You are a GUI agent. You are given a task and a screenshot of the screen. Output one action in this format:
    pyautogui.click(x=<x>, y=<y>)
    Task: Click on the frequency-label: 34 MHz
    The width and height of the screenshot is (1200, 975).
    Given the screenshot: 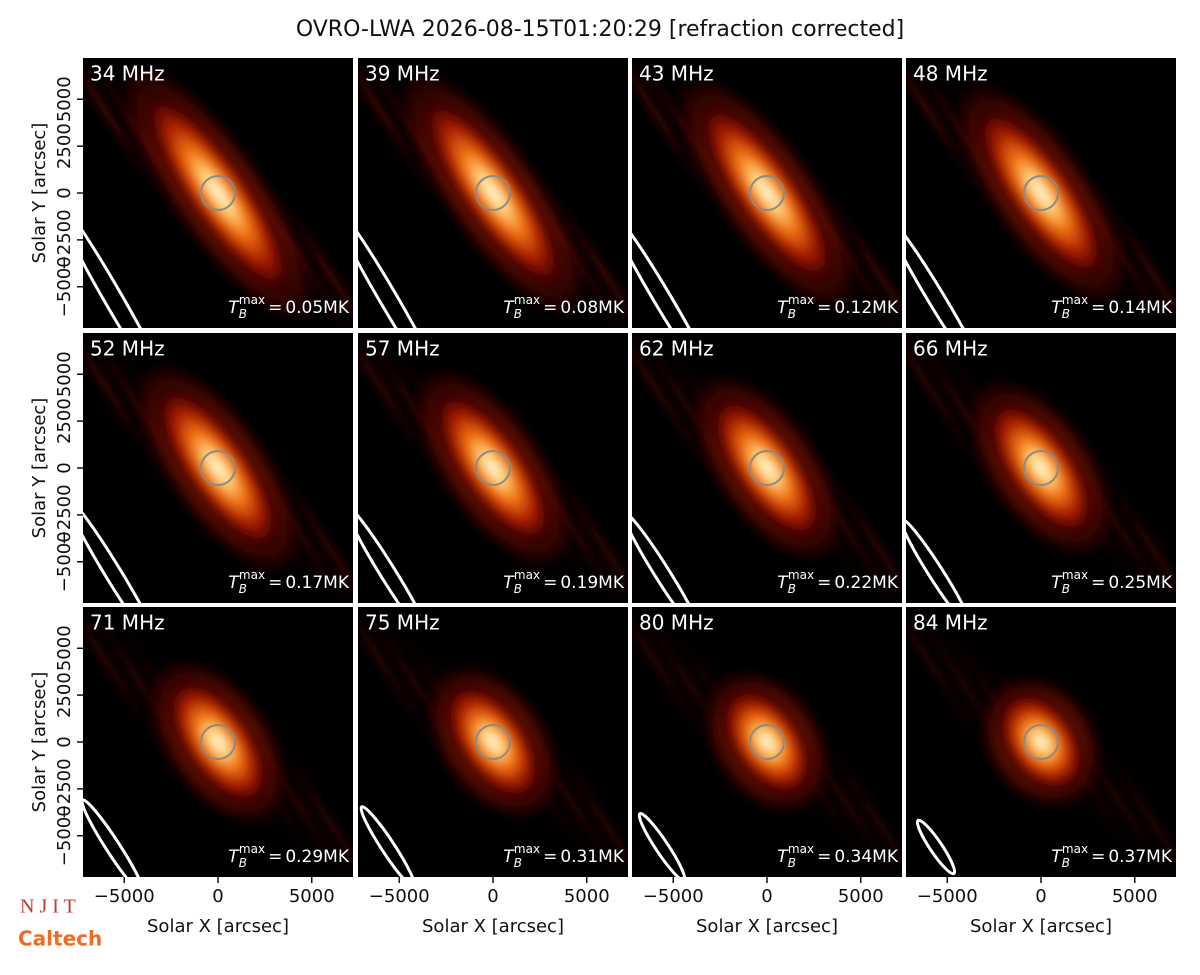 What is the action you would take?
    pyautogui.click(x=127, y=74)
    